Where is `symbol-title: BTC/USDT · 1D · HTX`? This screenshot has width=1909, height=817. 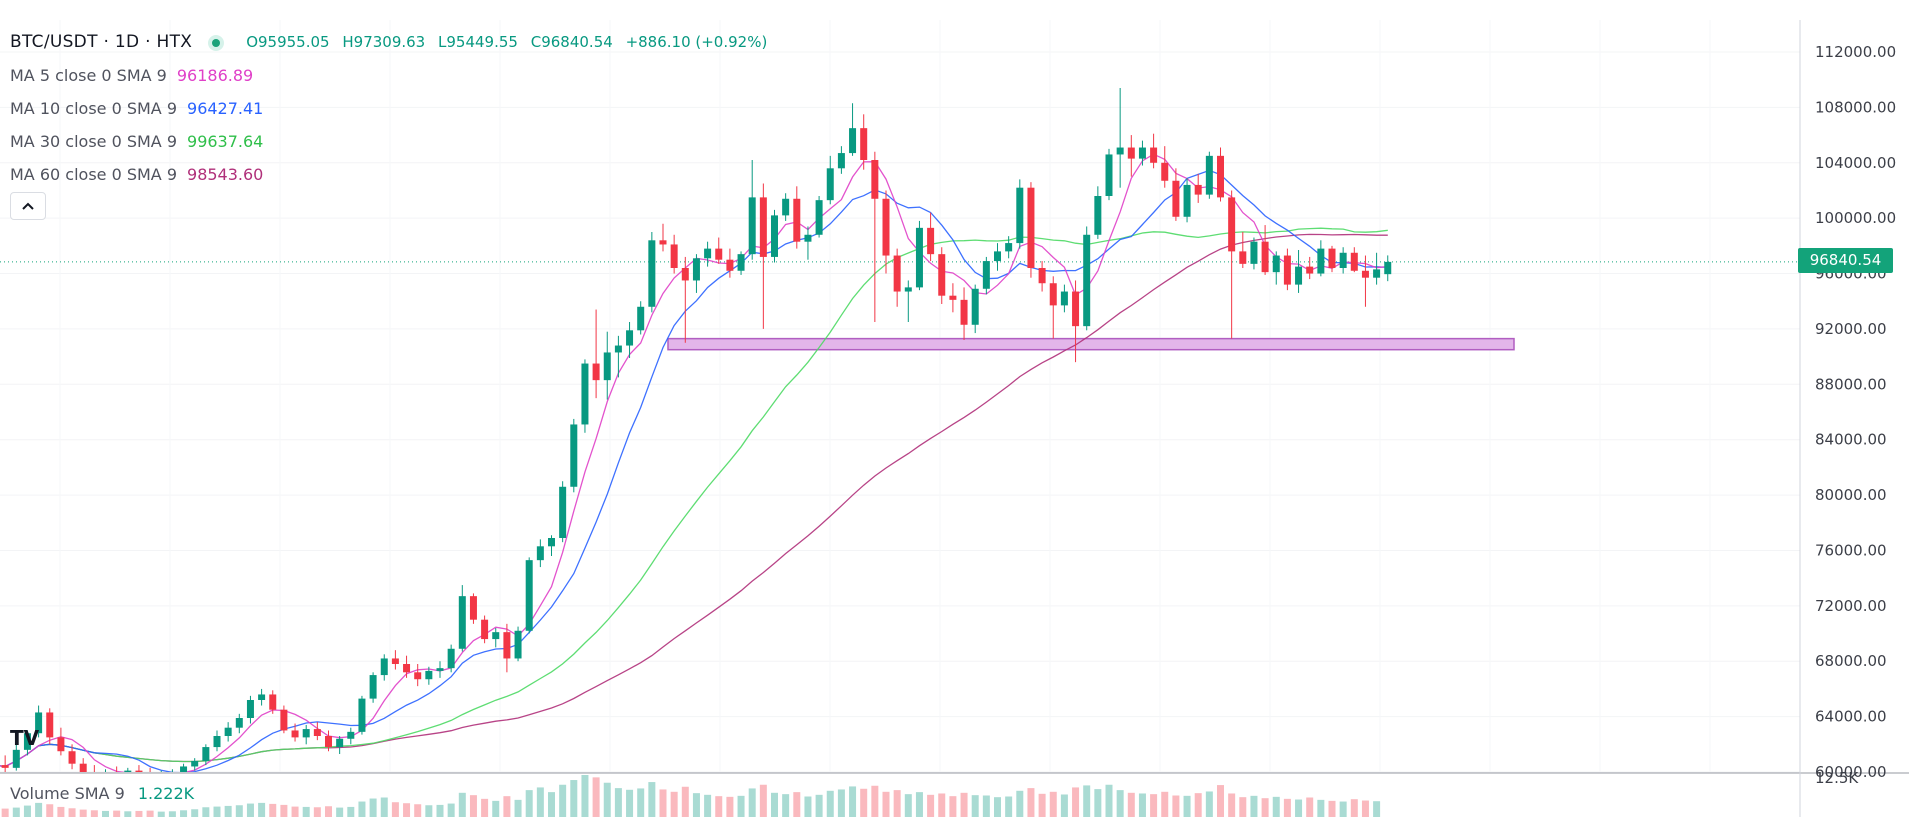 symbol-title: BTC/USDT · 1D · HTX is located at coordinates (101, 42).